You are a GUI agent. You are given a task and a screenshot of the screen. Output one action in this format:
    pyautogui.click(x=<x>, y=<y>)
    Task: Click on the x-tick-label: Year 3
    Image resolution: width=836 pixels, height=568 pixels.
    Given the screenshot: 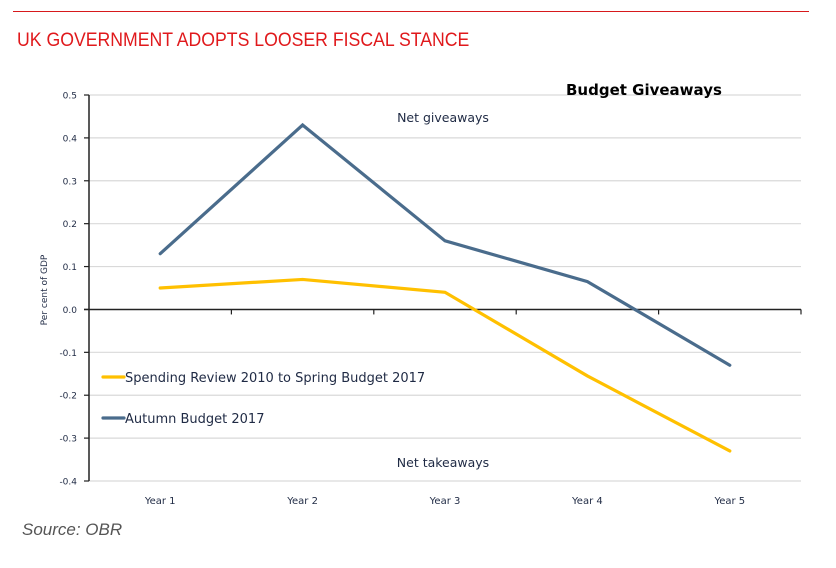 What is the action you would take?
    pyautogui.click(x=445, y=501)
    